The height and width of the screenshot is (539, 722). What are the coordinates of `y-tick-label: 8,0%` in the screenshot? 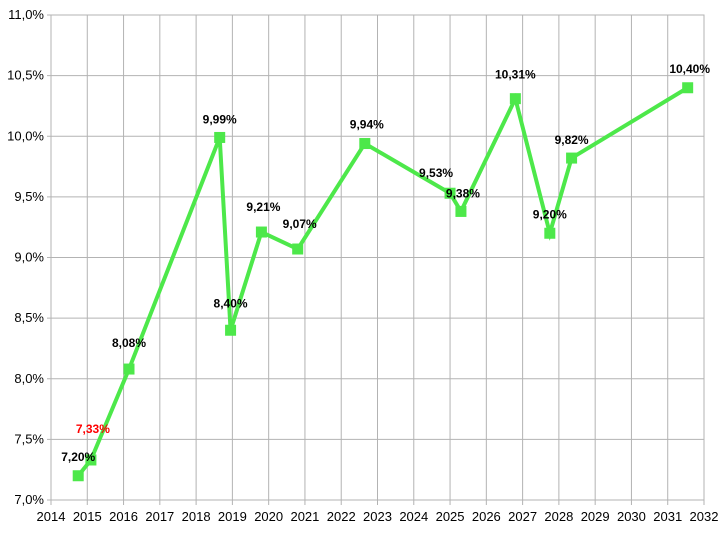 It's located at (29, 378).